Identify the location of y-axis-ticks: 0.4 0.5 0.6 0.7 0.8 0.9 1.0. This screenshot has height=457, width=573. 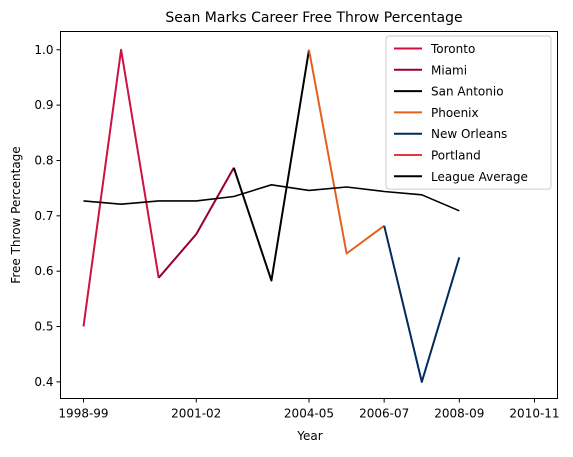
(47, 216).